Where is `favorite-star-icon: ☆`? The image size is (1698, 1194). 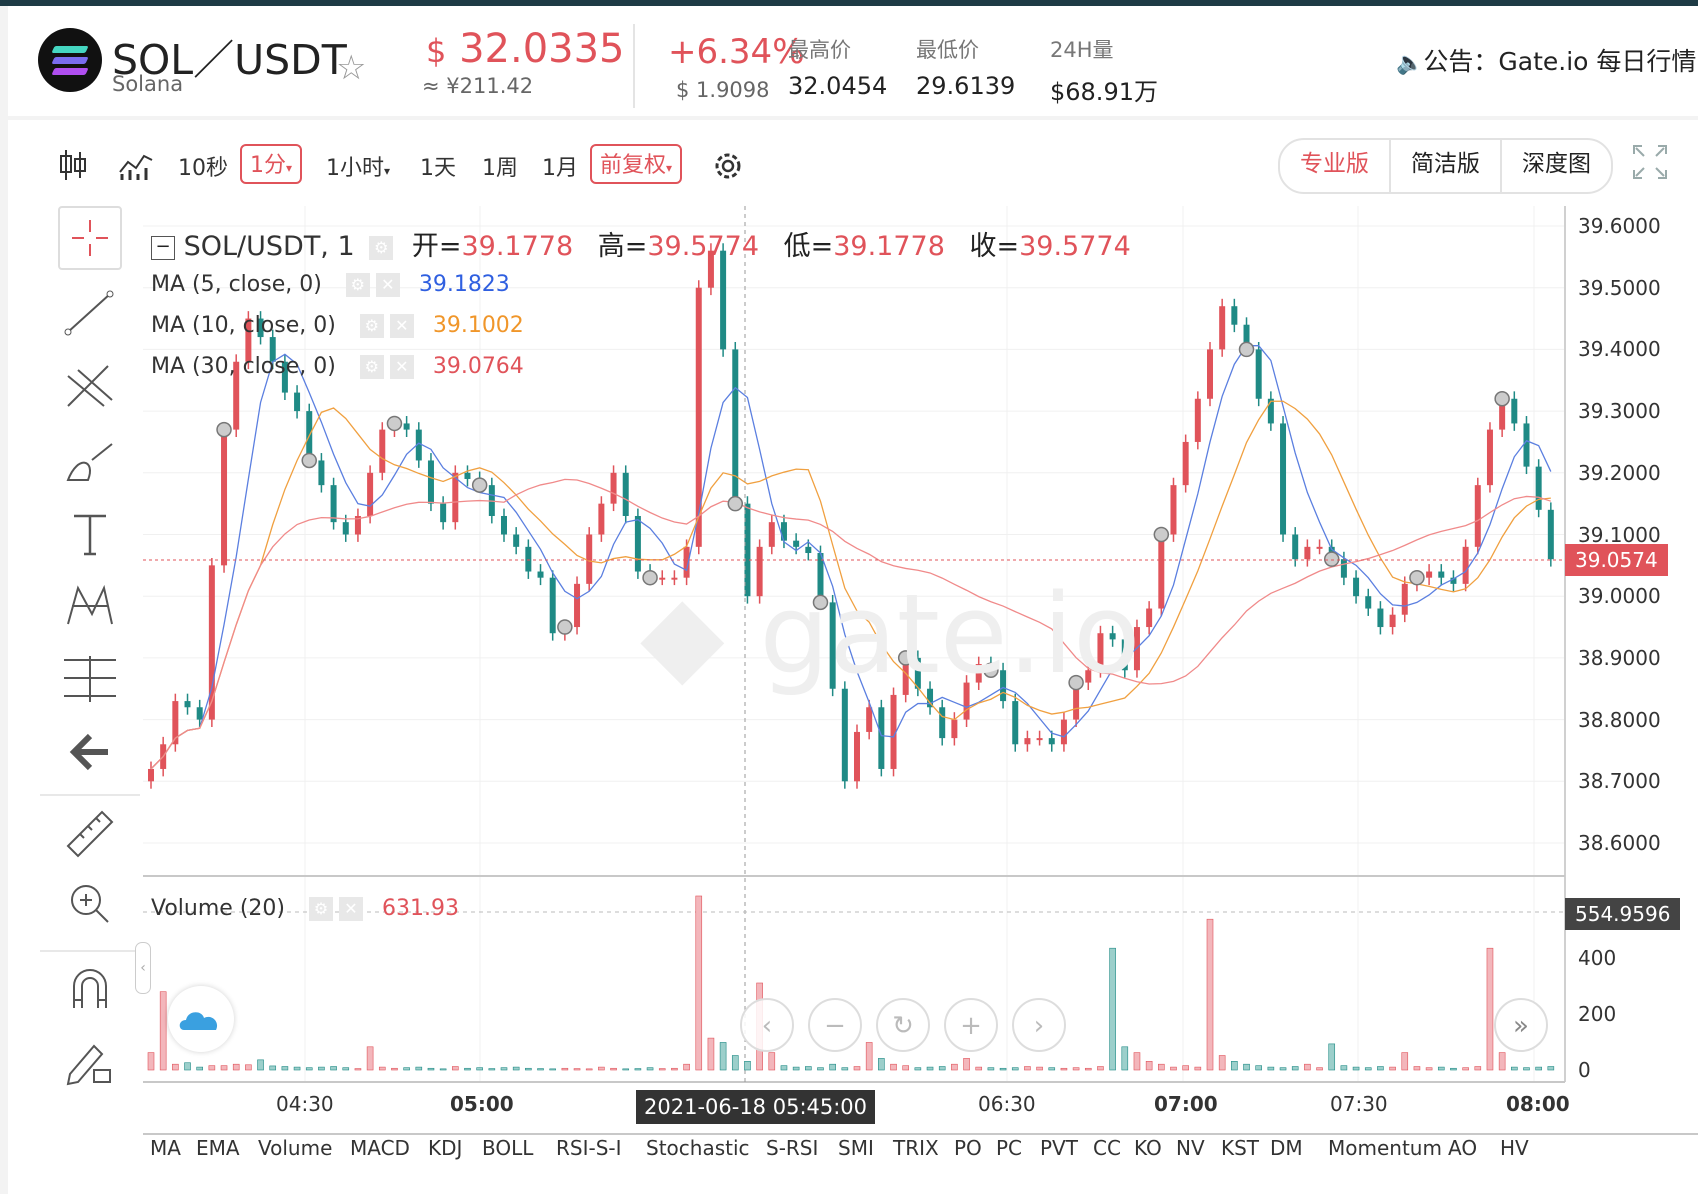
favorite-star-icon: ☆ is located at coordinates (351, 68).